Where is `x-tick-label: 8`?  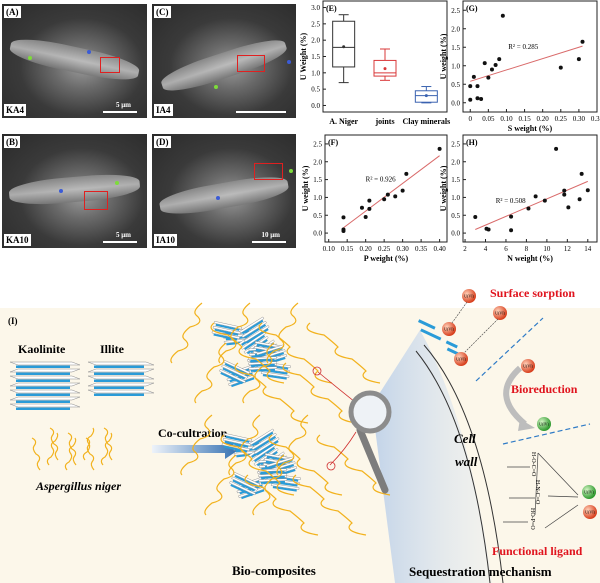 x-tick-label: 8 is located at coordinates (527, 249).